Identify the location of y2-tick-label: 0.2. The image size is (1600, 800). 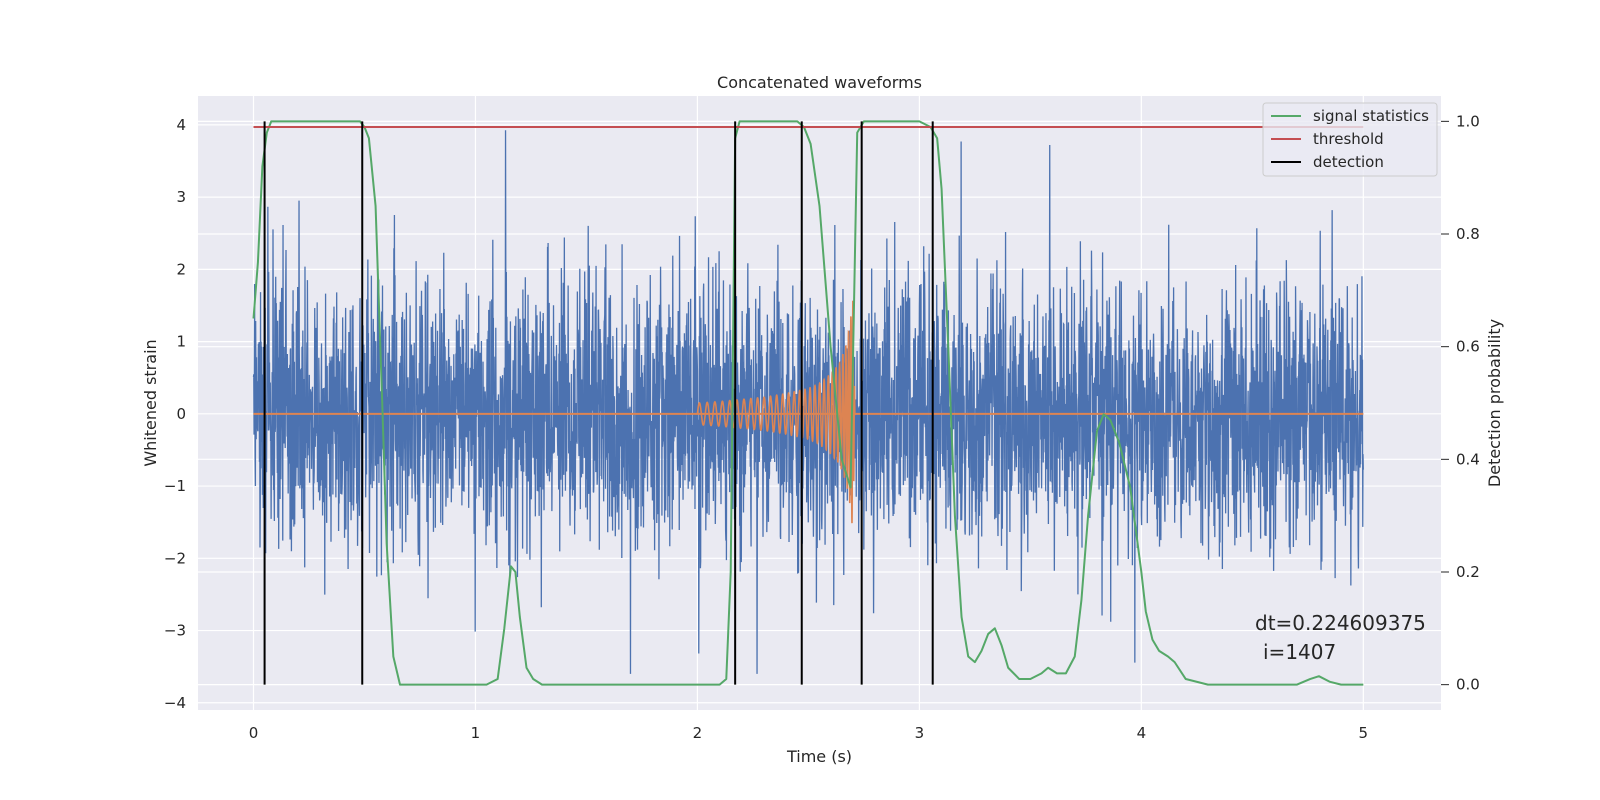
(1468, 572).